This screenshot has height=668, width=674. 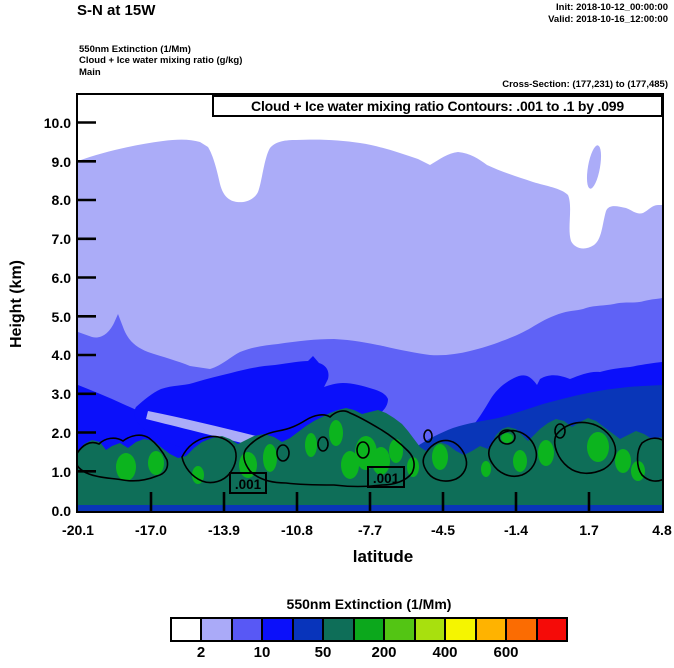 I want to click on contour-label-1: .001, so click(x=248, y=483).